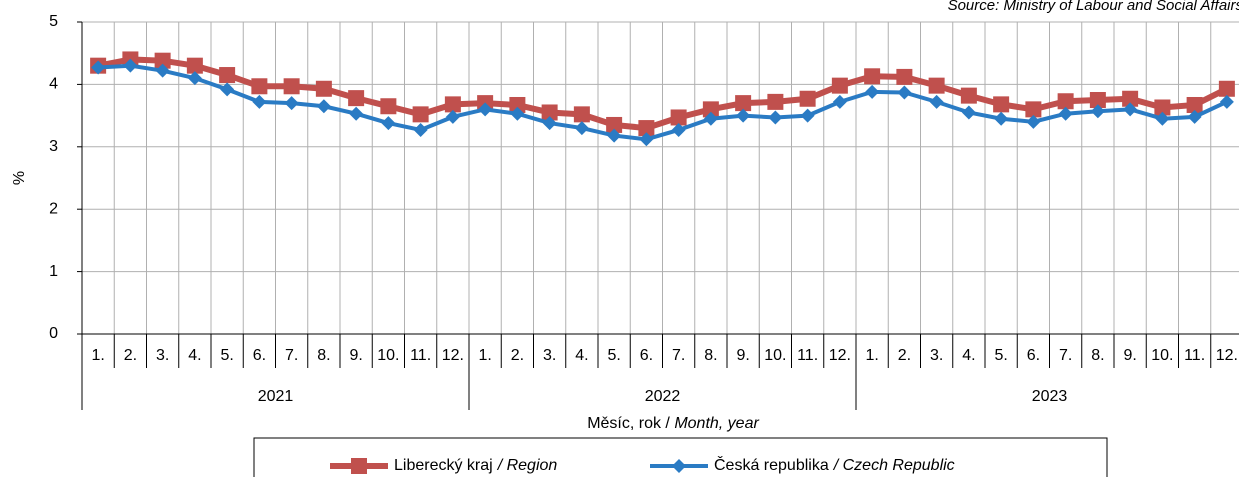 The width and height of the screenshot is (1239, 477). Describe the element at coordinates (19, 178) in the screenshot. I see `y-axis-label: %` at that location.